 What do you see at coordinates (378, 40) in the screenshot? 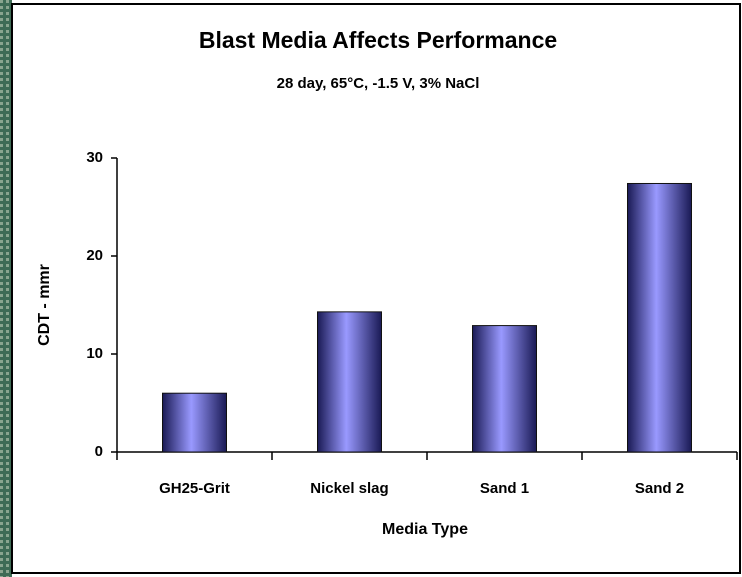
I see `chart-title: Blast Media Affects Performance` at bounding box center [378, 40].